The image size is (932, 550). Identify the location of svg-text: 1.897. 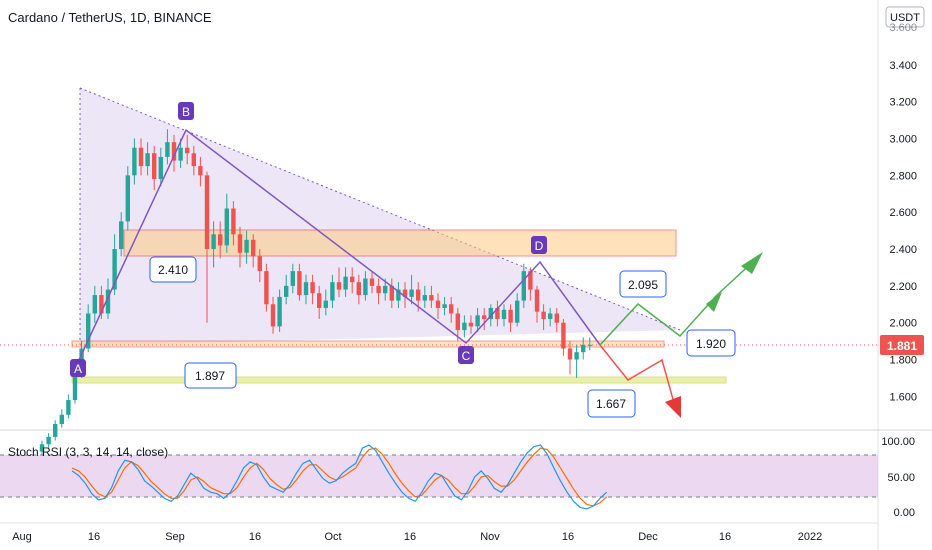
(210, 376).